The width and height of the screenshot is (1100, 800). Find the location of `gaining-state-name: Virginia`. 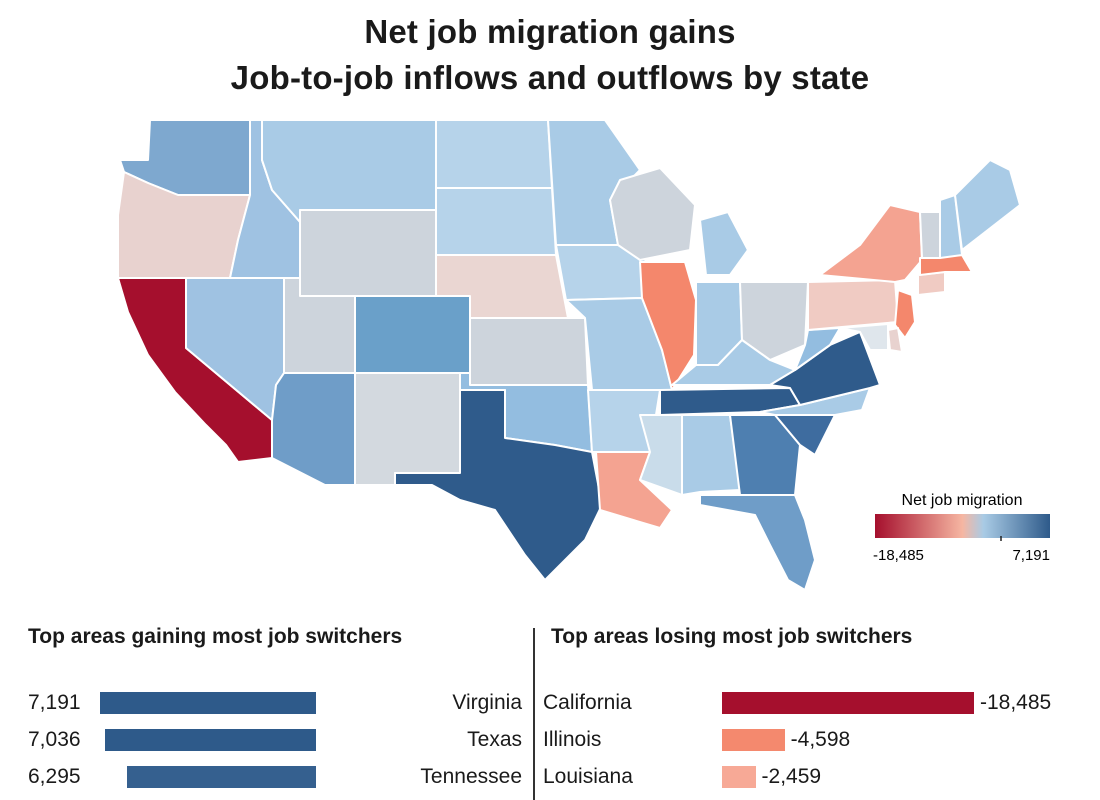

gaining-state-name: Virginia is located at coordinates (487, 702).